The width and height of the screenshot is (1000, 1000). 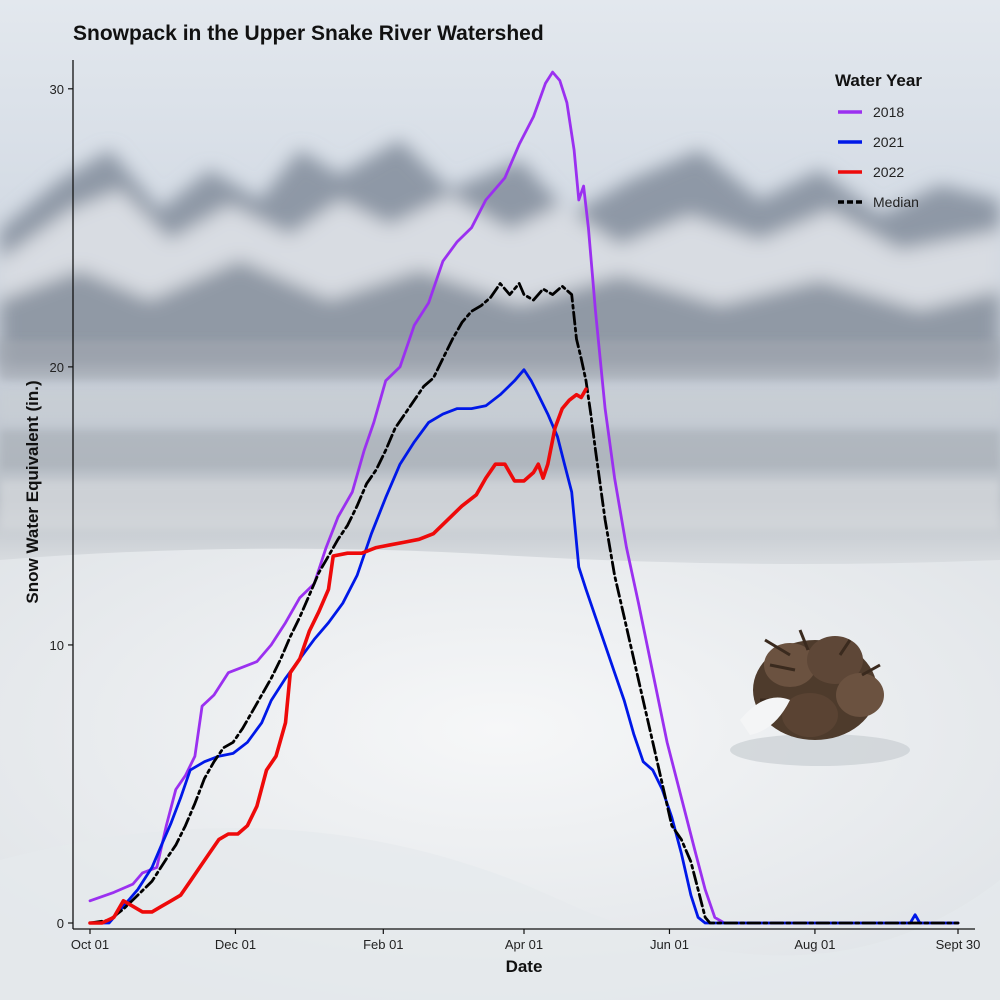 What do you see at coordinates (888, 172) in the screenshot?
I see `legend-label-2022: 2022` at bounding box center [888, 172].